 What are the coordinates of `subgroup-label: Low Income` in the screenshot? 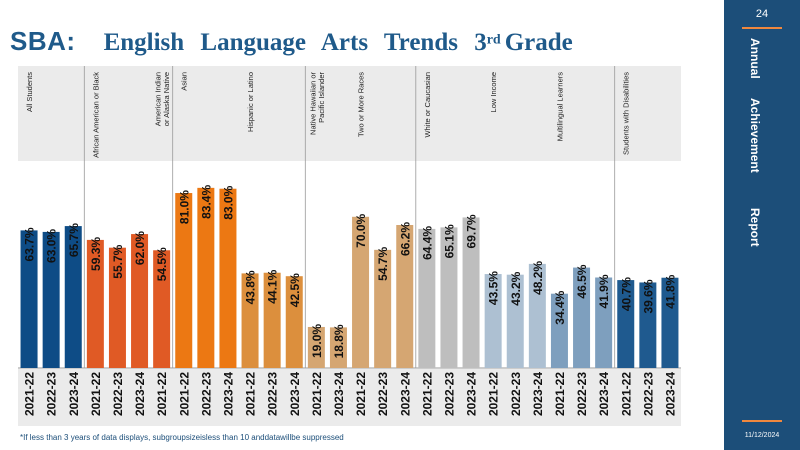 It's located at (493, 92).